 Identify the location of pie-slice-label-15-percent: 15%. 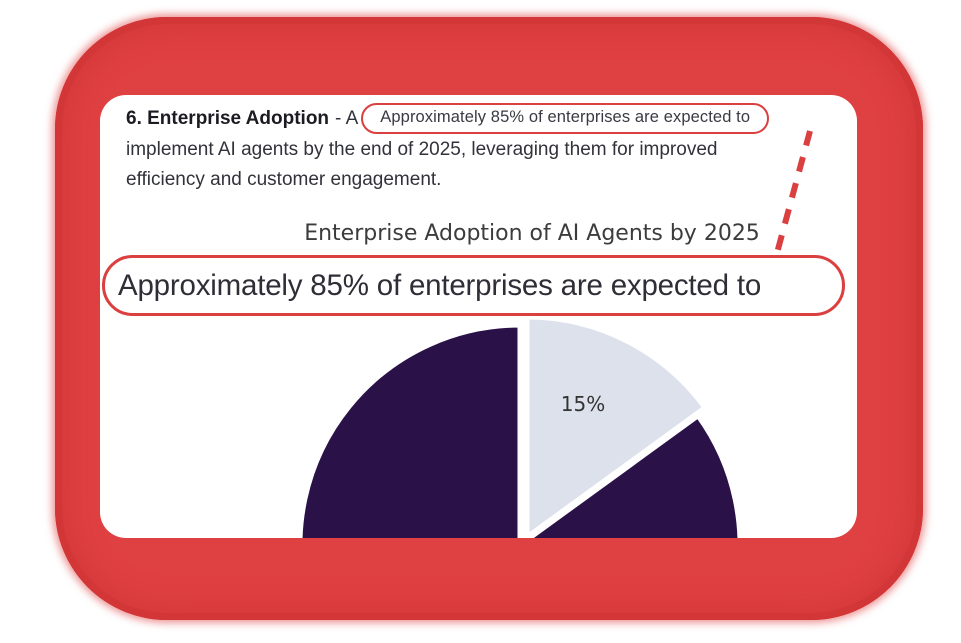
(583, 404).